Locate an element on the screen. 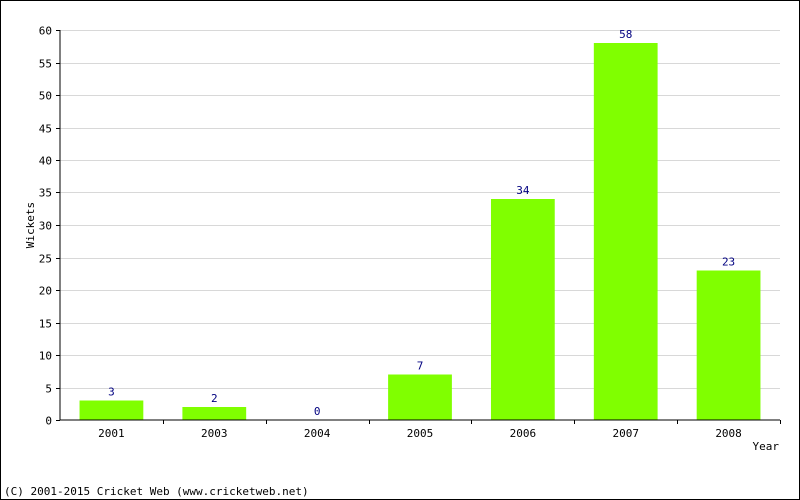 Image resolution: width=800 pixels, height=500 pixels. x-axis-title: Year is located at coordinates (766, 446).